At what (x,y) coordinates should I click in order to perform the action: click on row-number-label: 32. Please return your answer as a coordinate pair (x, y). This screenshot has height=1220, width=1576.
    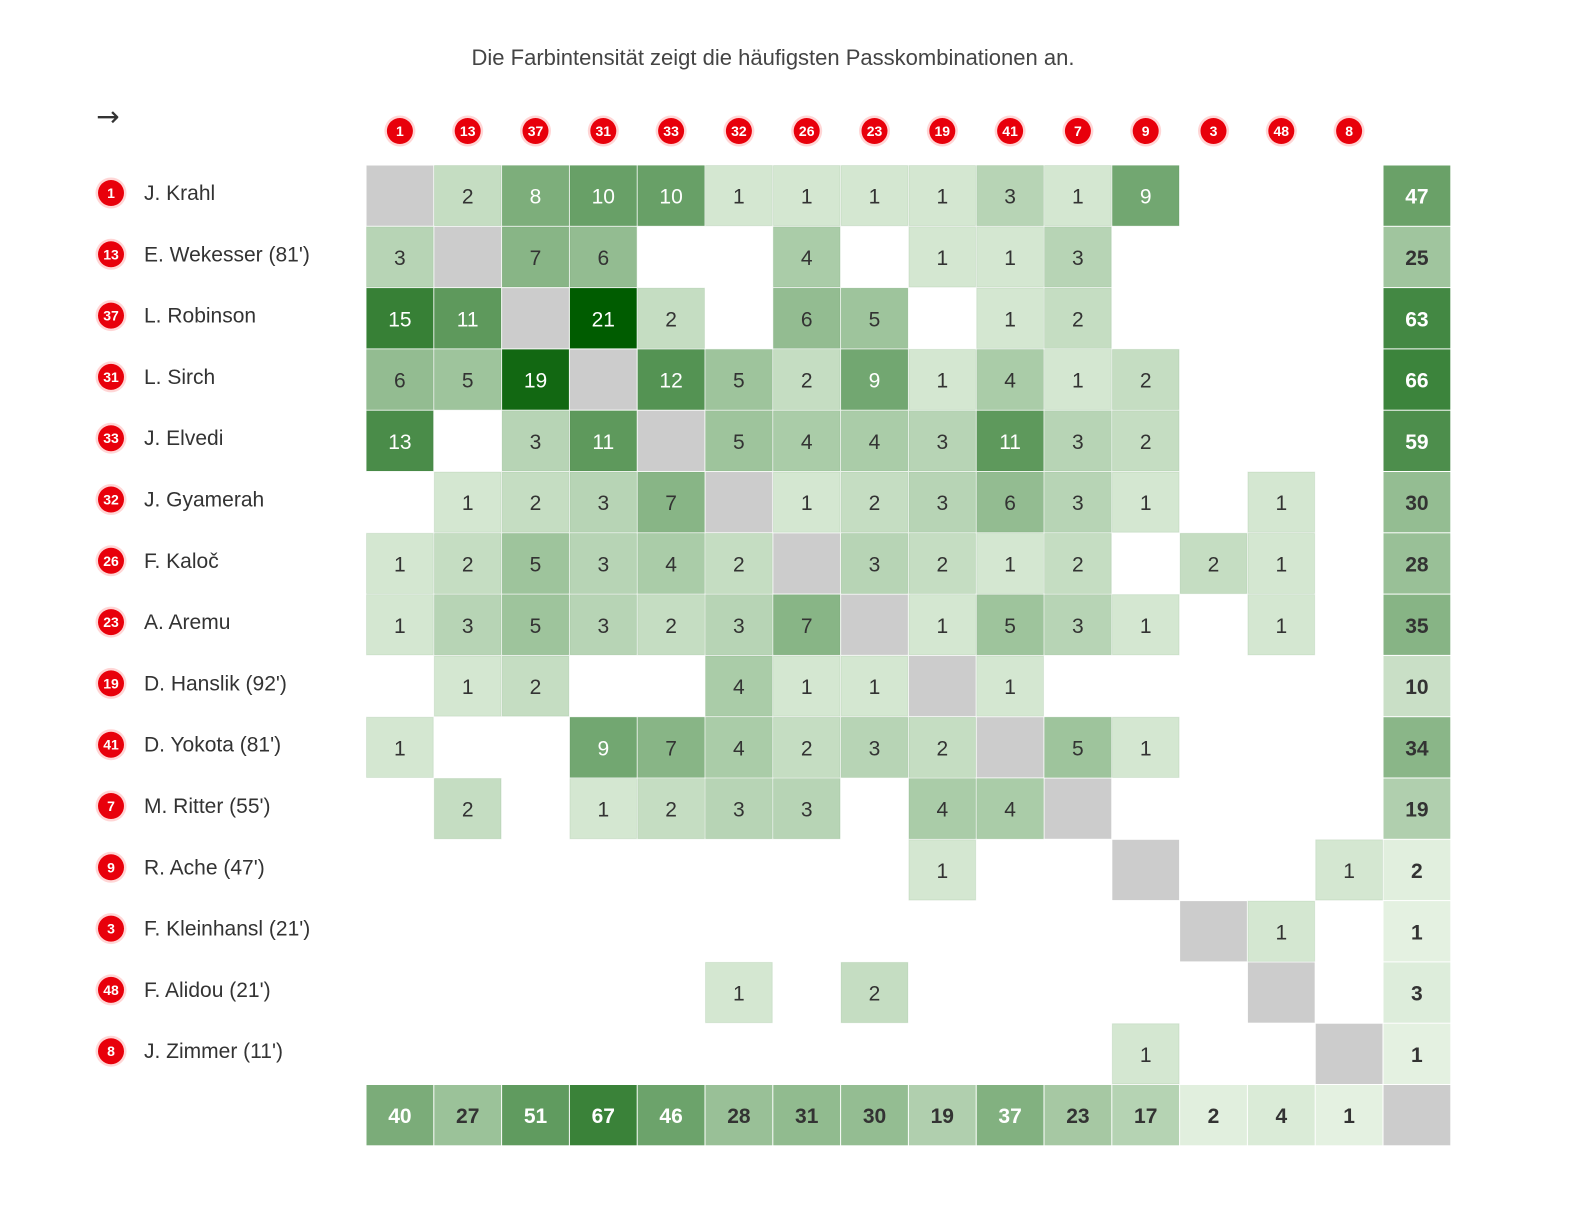
    Looking at the image, I should click on (111, 500).